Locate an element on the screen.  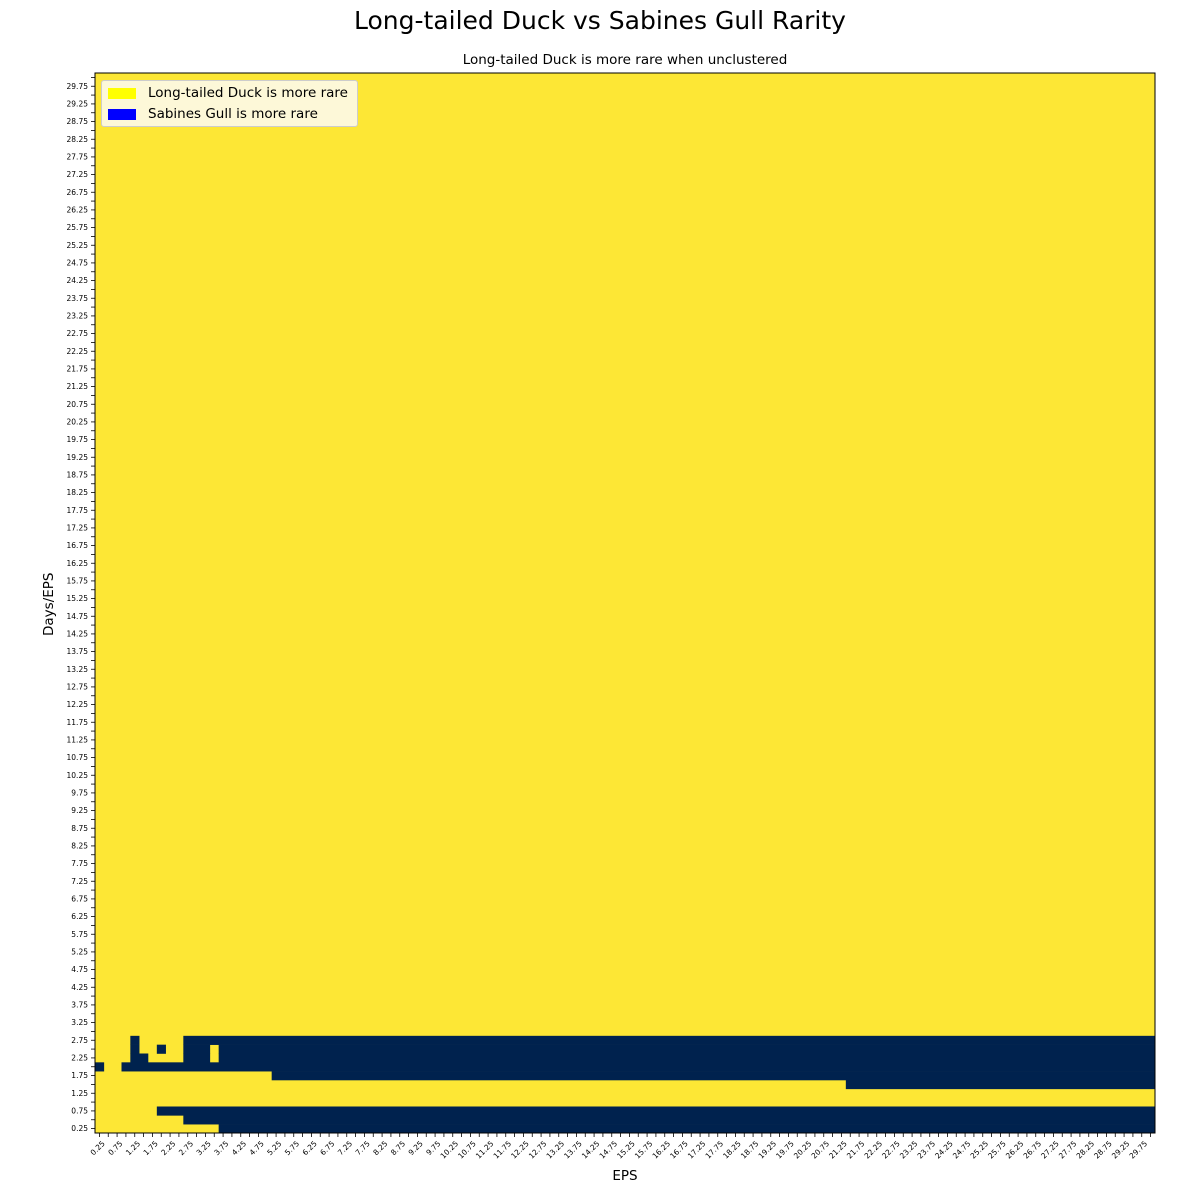
x-tick-label: 13.25 is located at coordinates (556, 1150).